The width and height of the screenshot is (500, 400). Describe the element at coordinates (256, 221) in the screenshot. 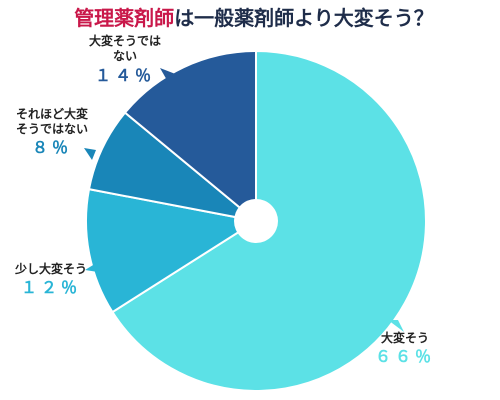

I see `donut-hole` at that location.